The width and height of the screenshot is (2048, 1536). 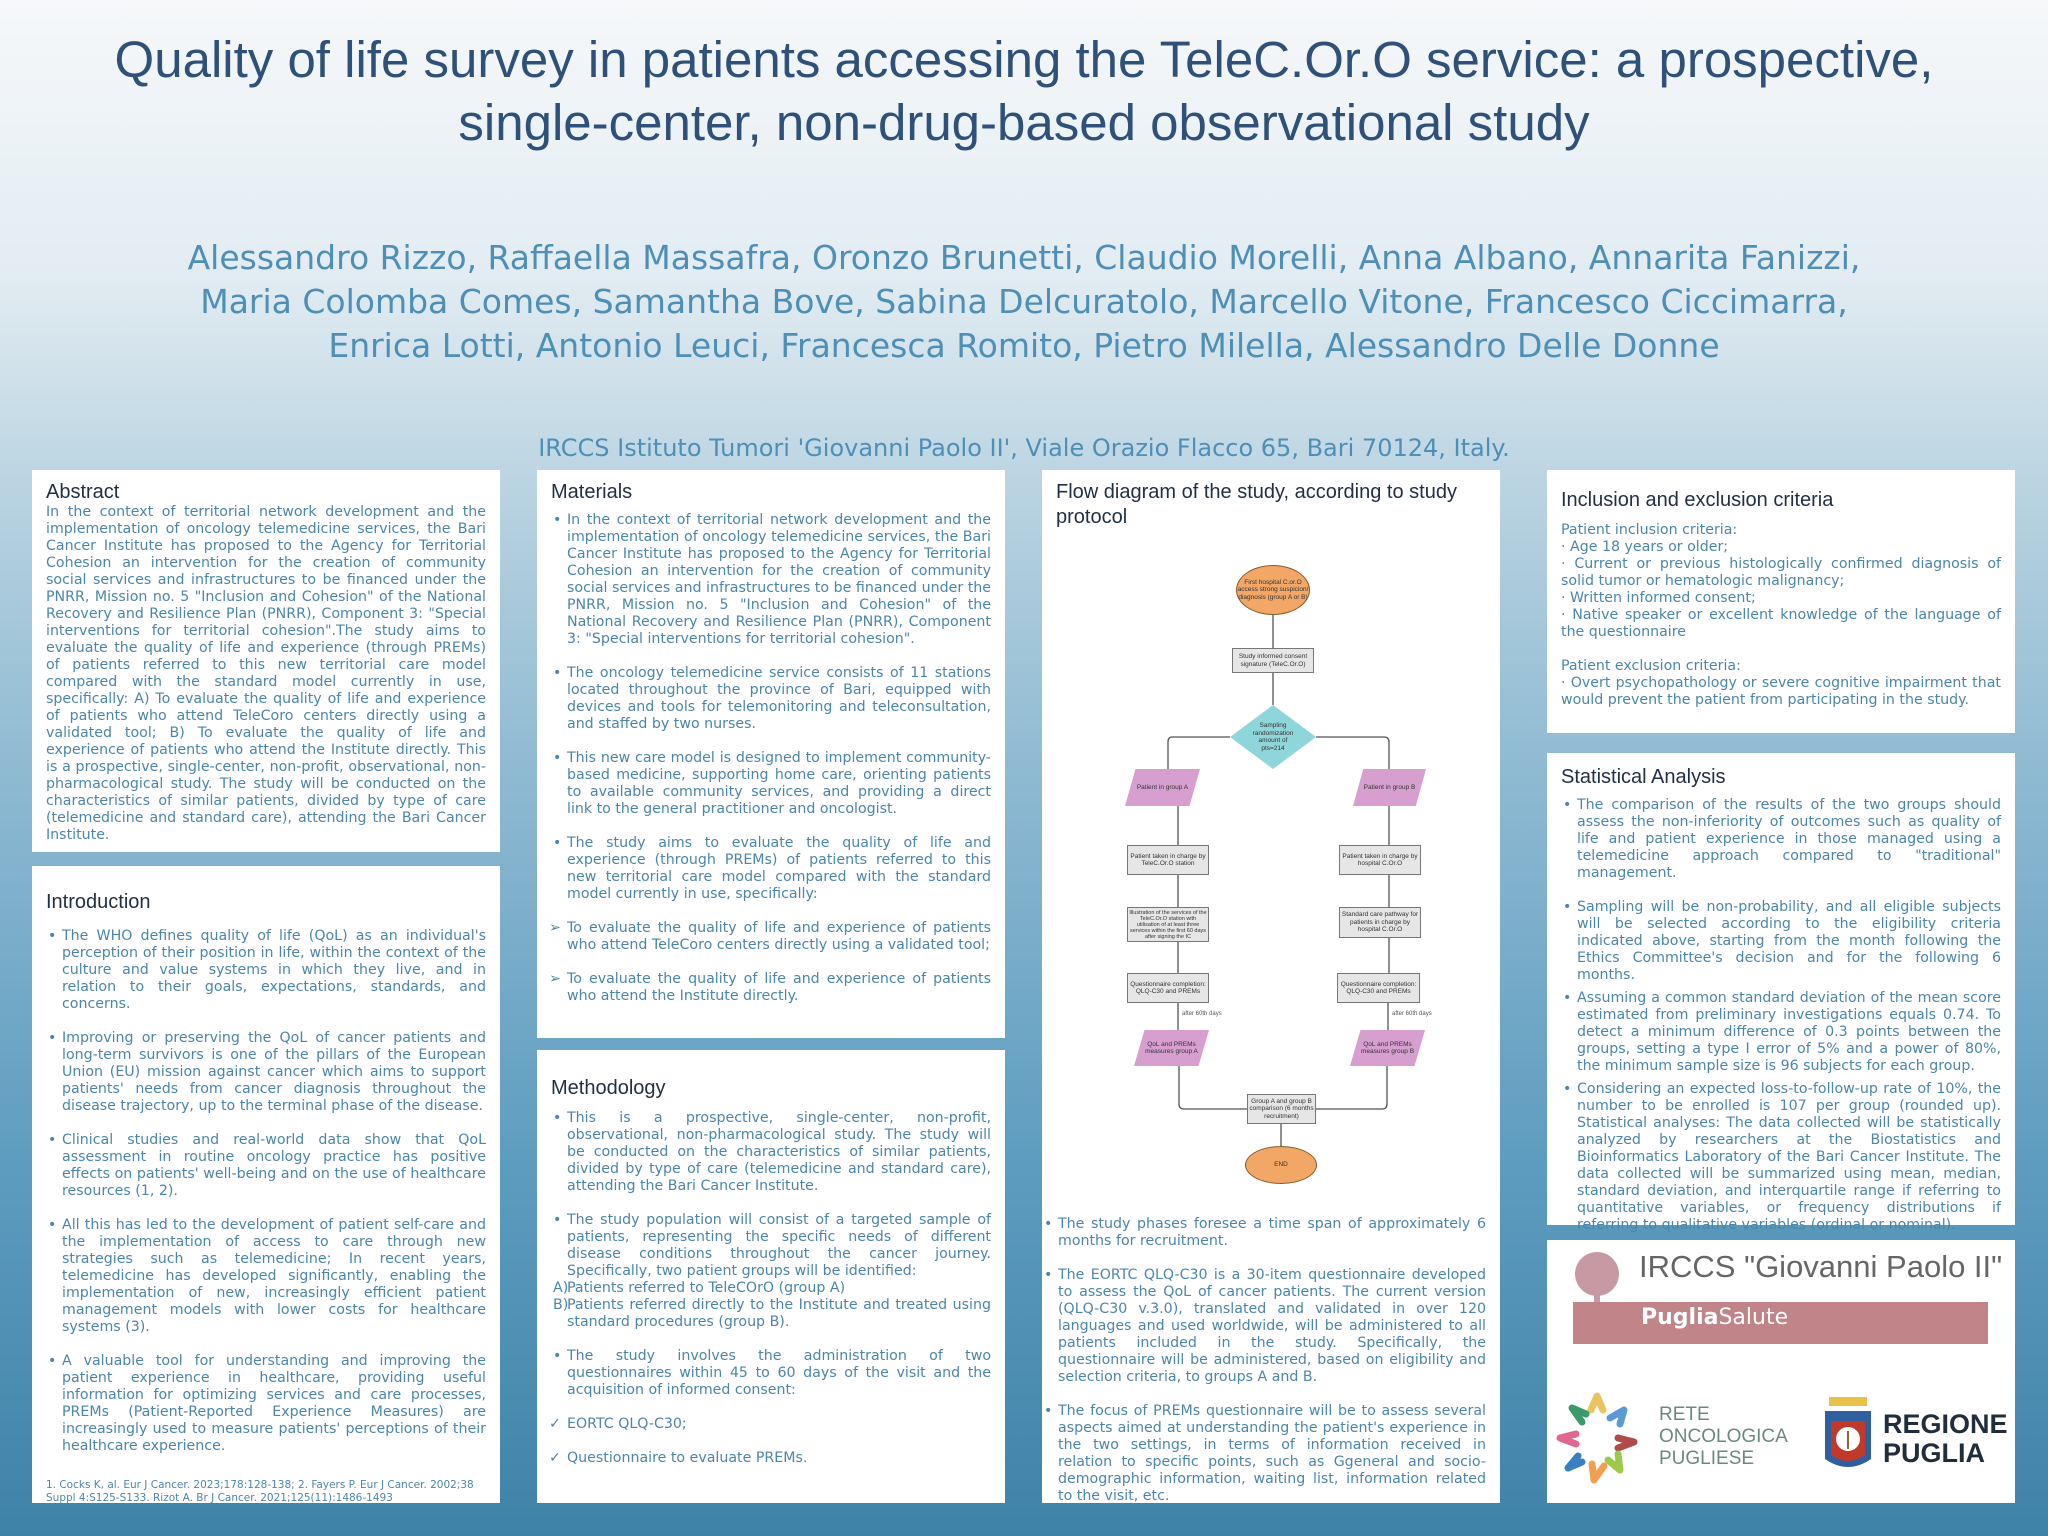 What do you see at coordinates (1597, 1280) in the screenshot?
I see `irccs-tree-logo` at bounding box center [1597, 1280].